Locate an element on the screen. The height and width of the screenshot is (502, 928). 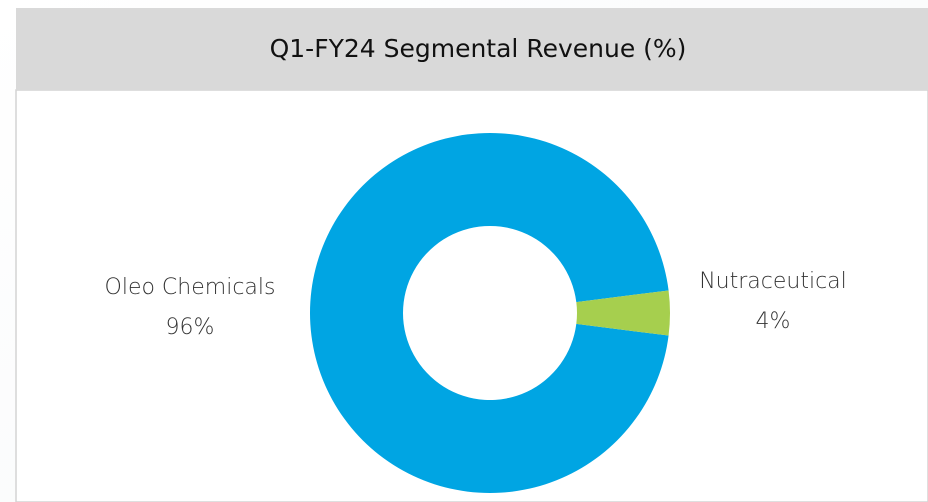
value-label: 4% is located at coordinates (773, 321).